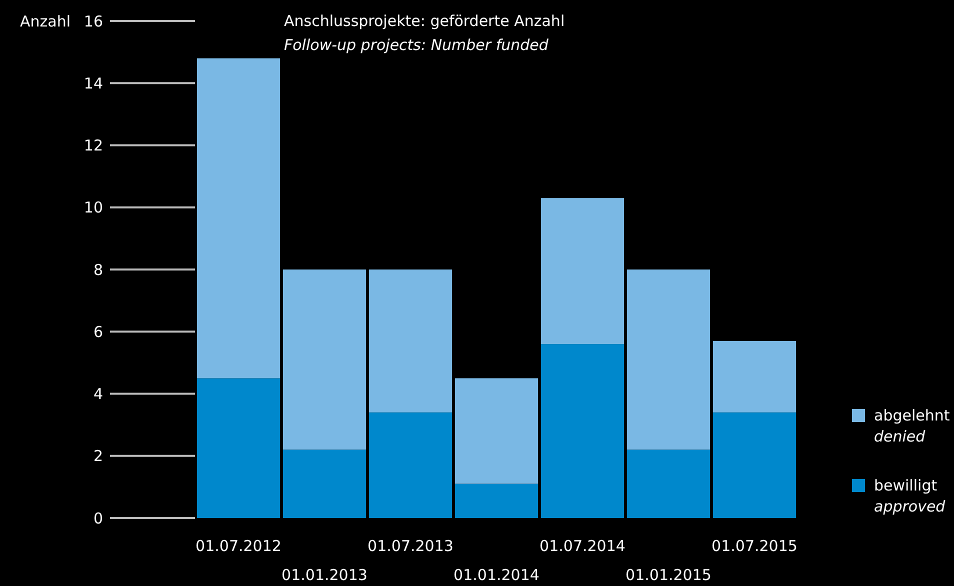 The height and width of the screenshot is (586, 954). Describe the element at coordinates (93, 145) in the screenshot. I see `y-tick-label: 12` at that location.